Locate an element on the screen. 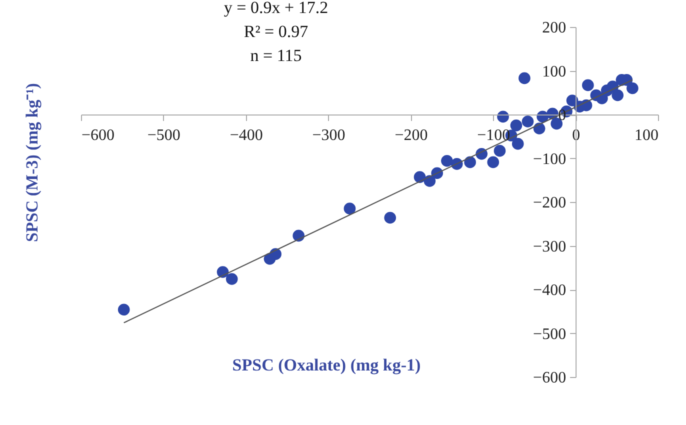 The height and width of the screenshot is (425, 686). y-tick-label: −400 is located at coordinates (549, 290).